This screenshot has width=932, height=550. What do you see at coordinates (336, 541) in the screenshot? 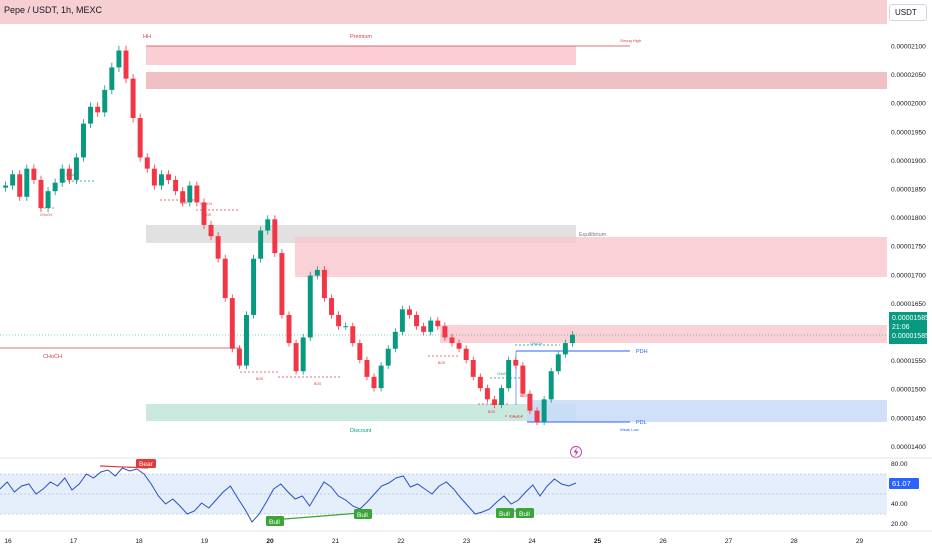
I see `time-axis-label: 21` at bounding box center [336, 541].